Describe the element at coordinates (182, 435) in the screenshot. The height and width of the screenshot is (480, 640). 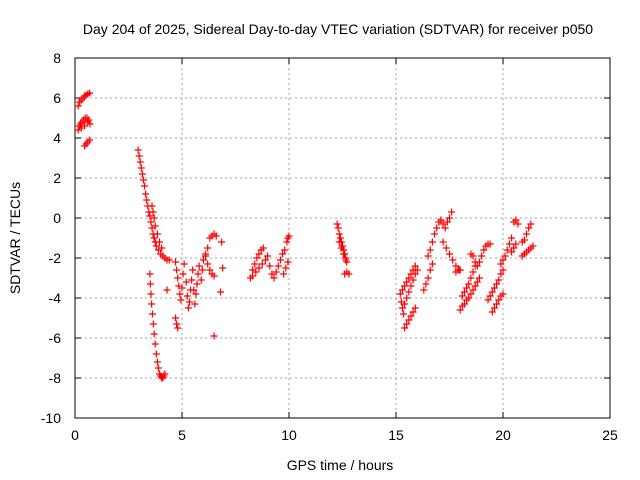
I see `x-tick-label: 5` at that location.